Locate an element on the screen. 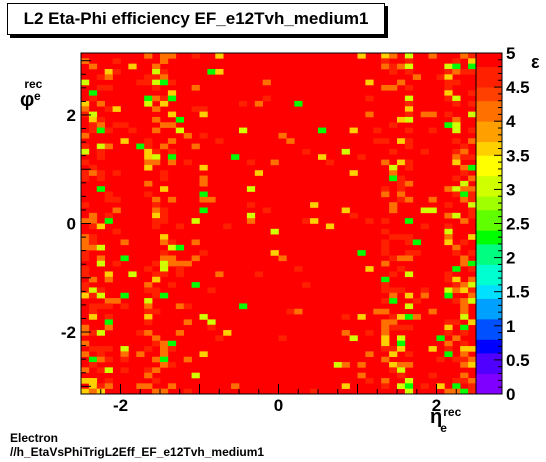  chart-title: L2 Eta-Phi efficiency EF_e12Tvh_medium1 is located at coordinates (196, 19).